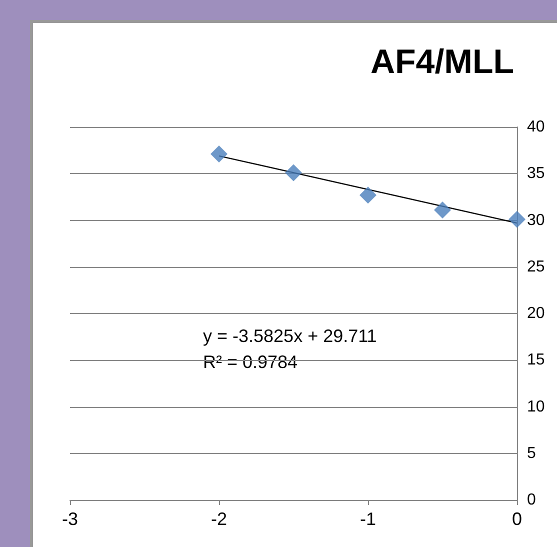 The height and width of the screenshot is (547, 557). What do you see at coordinates (536, 127) in the screenshot?
I see `y-tick-label: 40` at bounding box center [536, 127].